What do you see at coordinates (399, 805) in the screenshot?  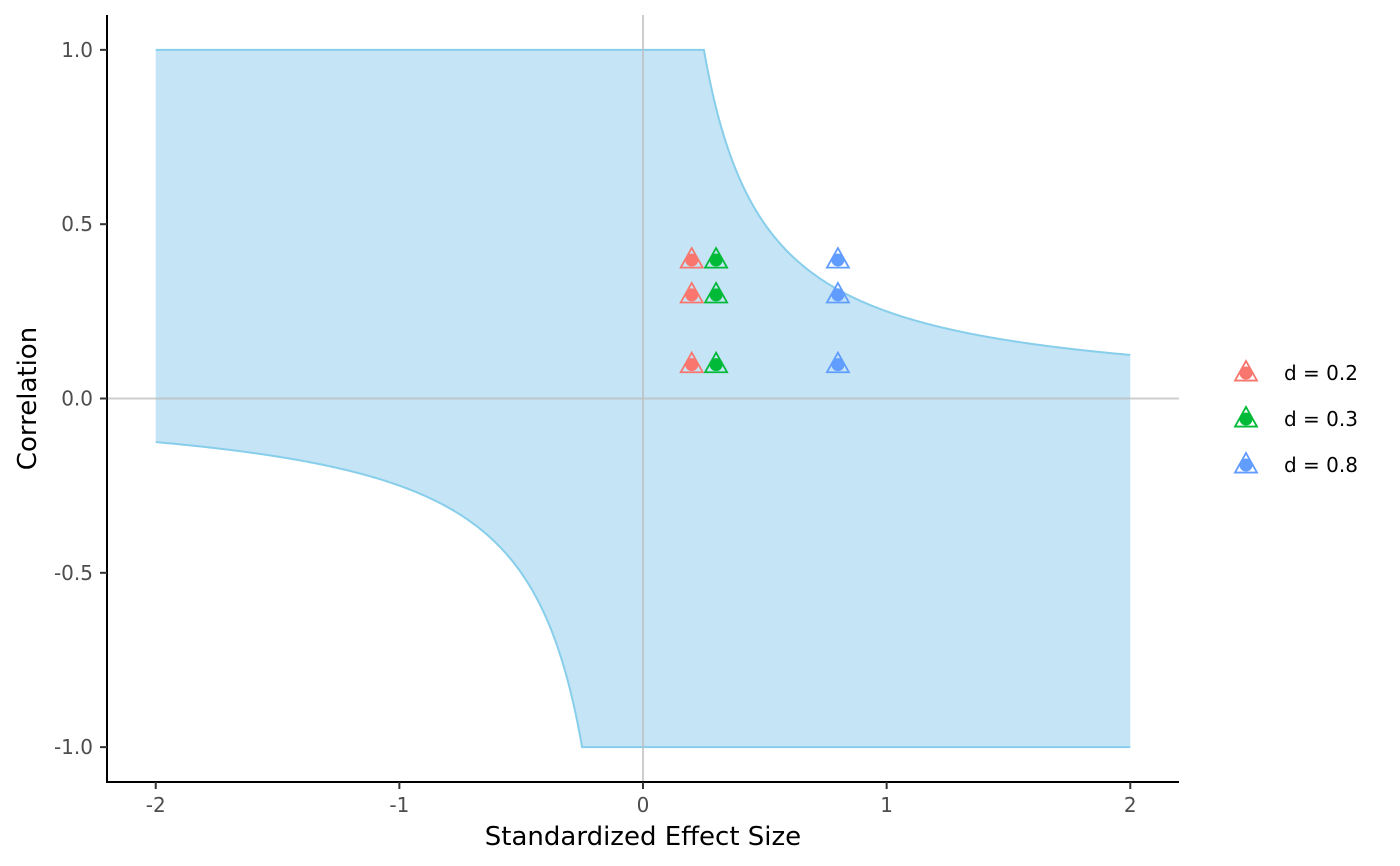 I see `x-tick-label: -1` at bounding box center [399, 805].